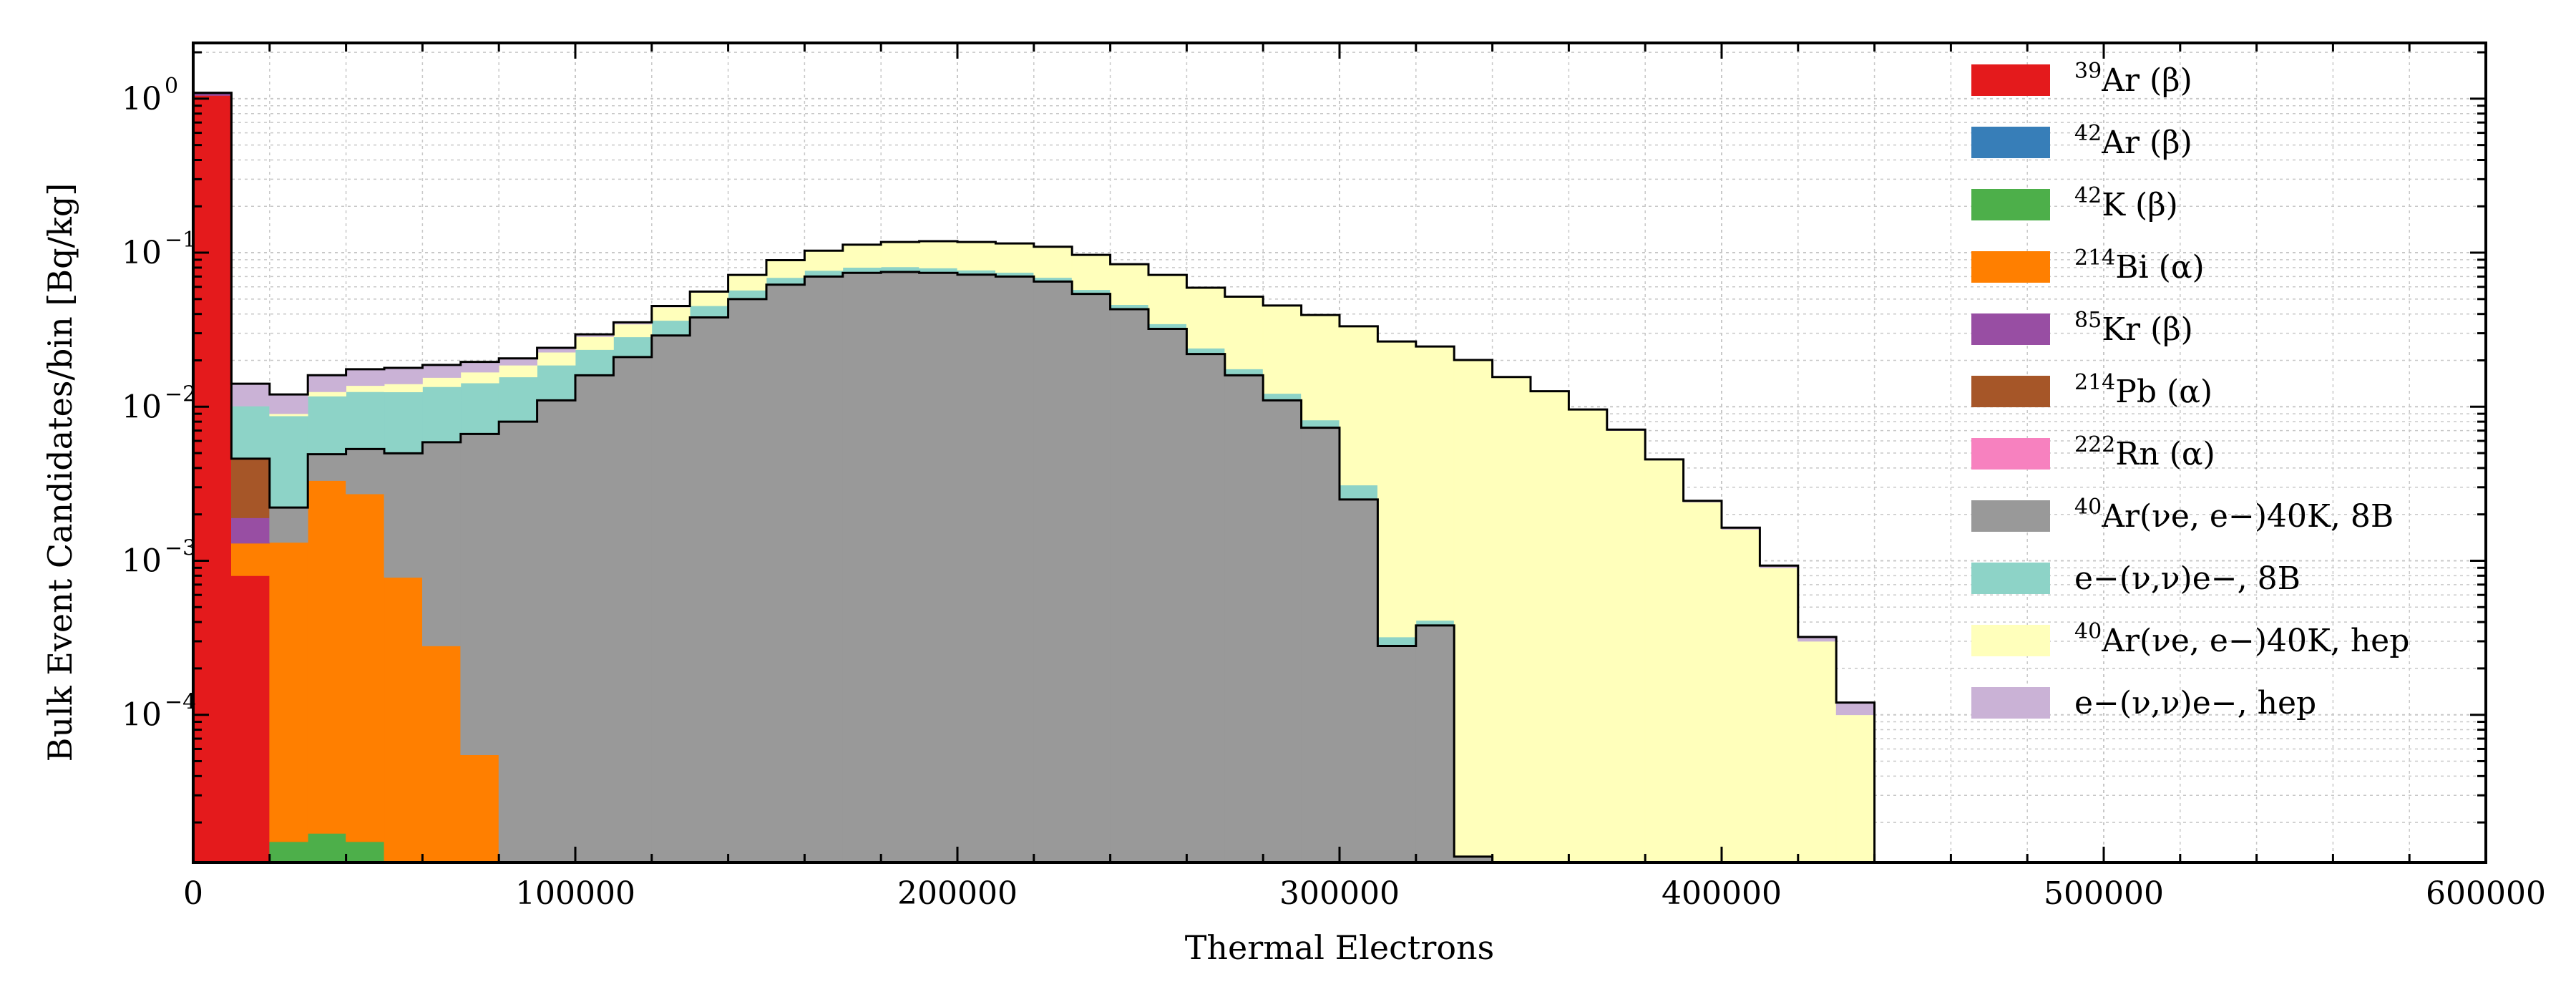  Describe the element at coordinates (957, 893) in the screenshot. I see `x-tick-label: 200000` at that location.